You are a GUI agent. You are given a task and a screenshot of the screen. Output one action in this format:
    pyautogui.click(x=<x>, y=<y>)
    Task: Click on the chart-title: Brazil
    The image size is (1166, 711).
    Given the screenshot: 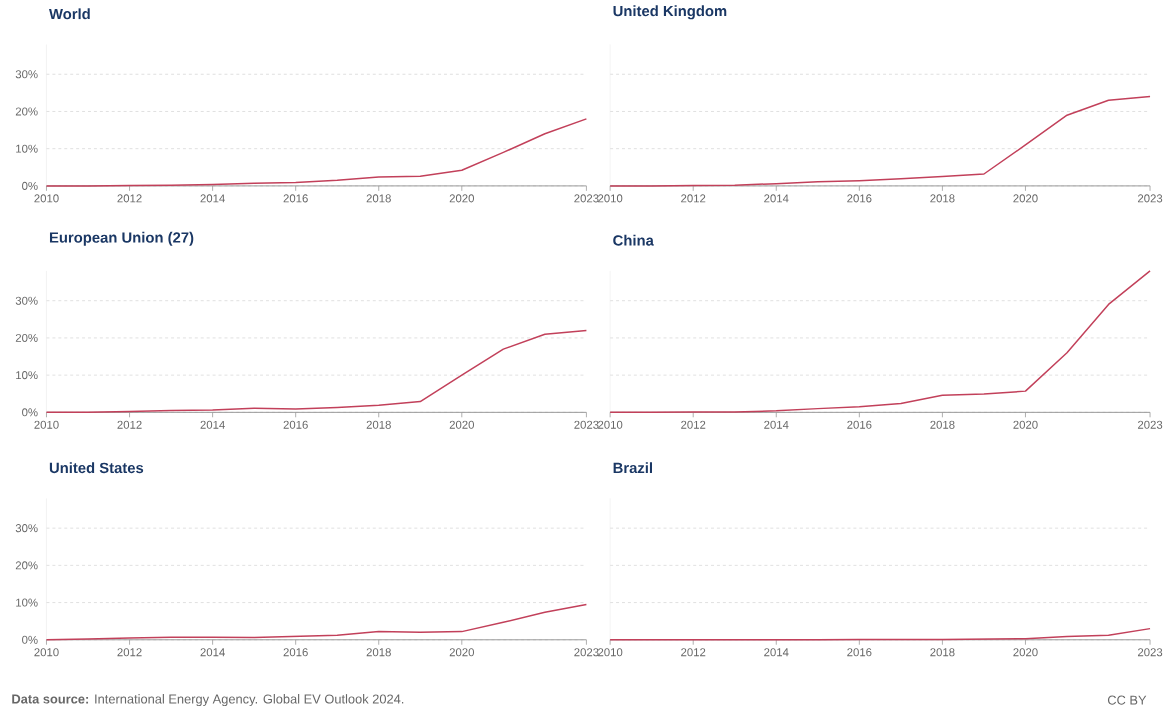 What is the action you would take?
    pyautogui.click(x=632, y=468)
    